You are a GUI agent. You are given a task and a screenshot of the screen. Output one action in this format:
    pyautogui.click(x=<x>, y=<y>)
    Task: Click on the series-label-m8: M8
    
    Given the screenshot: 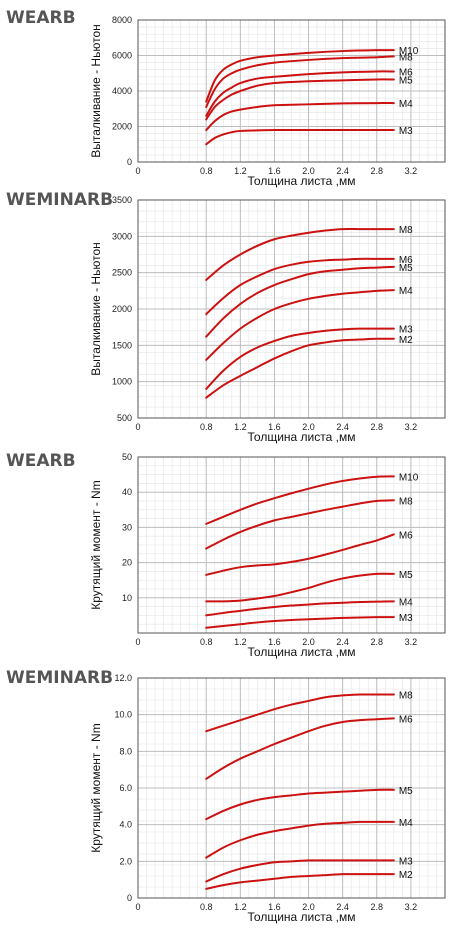 What is the action you would take?
    pyautogui.click(x=406, y=57)
    